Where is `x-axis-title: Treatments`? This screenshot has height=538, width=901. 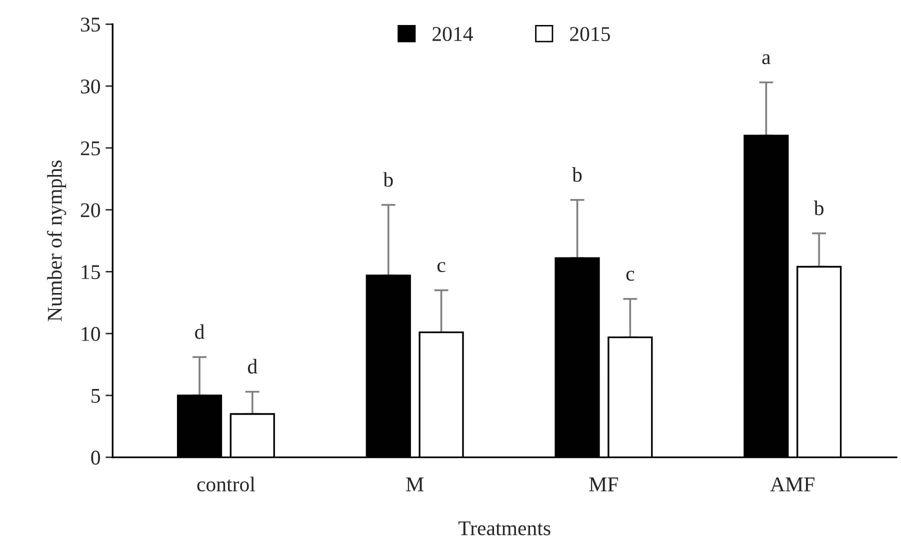 x-axis-title: Treatments is located at coordinates (504, 528).